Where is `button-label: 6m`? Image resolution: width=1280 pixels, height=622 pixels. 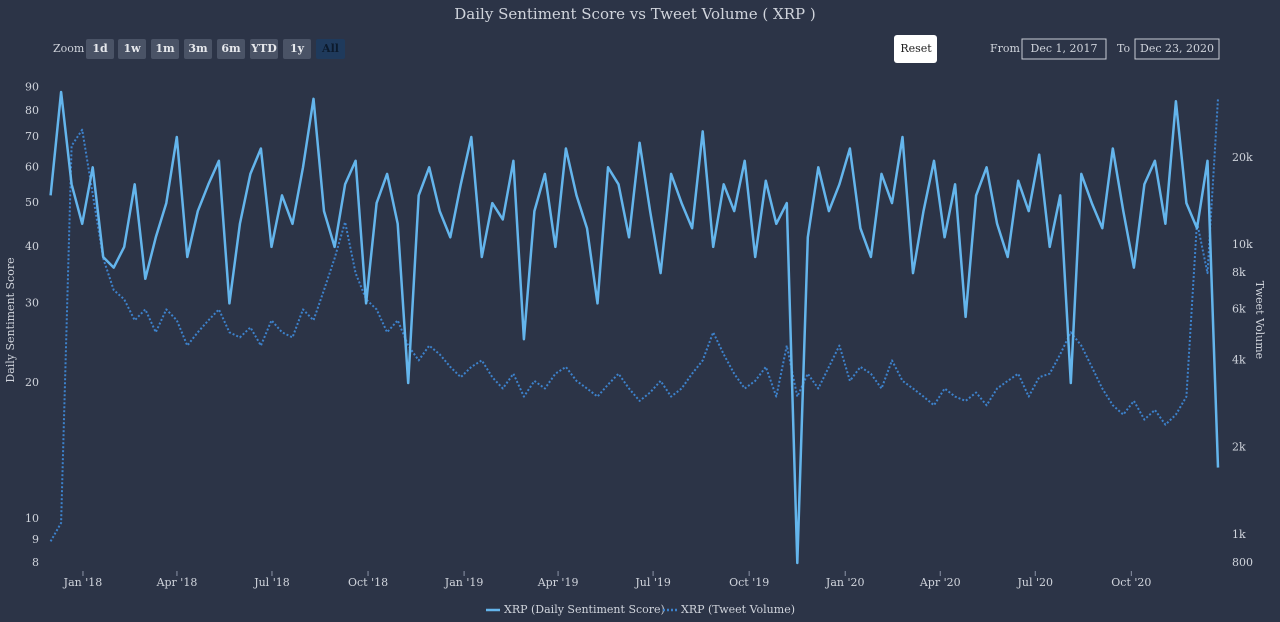
button-label: 6m is located at coordinates (231, 48).